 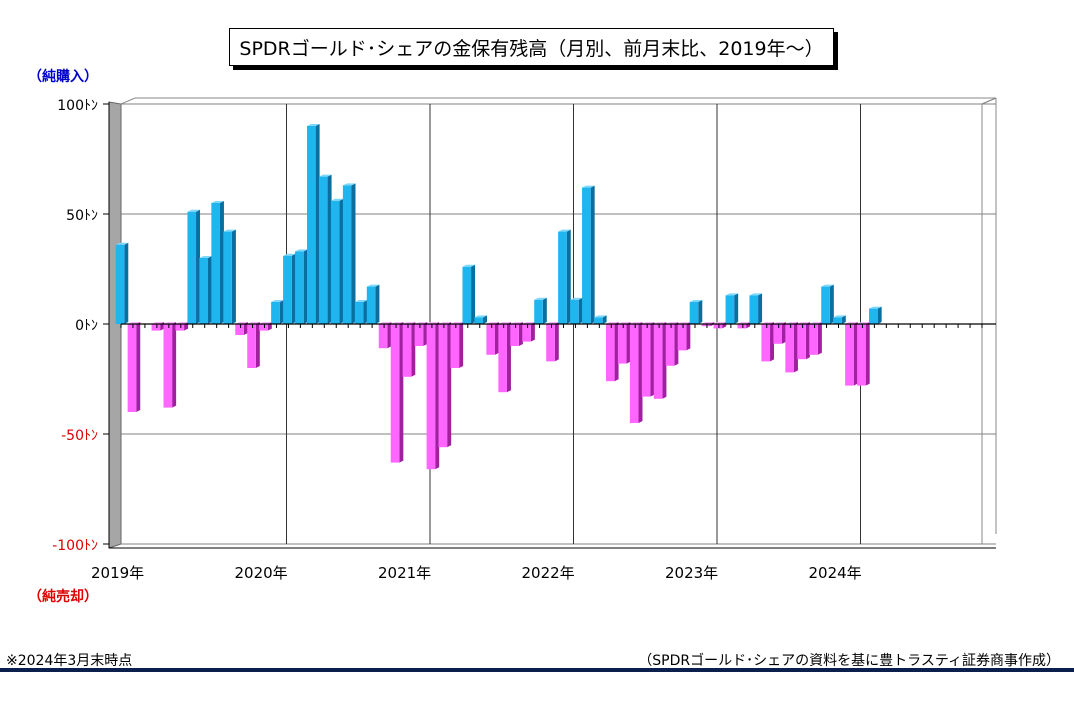 I want to click on plot-corner-edge, so click(x=989, y=101).